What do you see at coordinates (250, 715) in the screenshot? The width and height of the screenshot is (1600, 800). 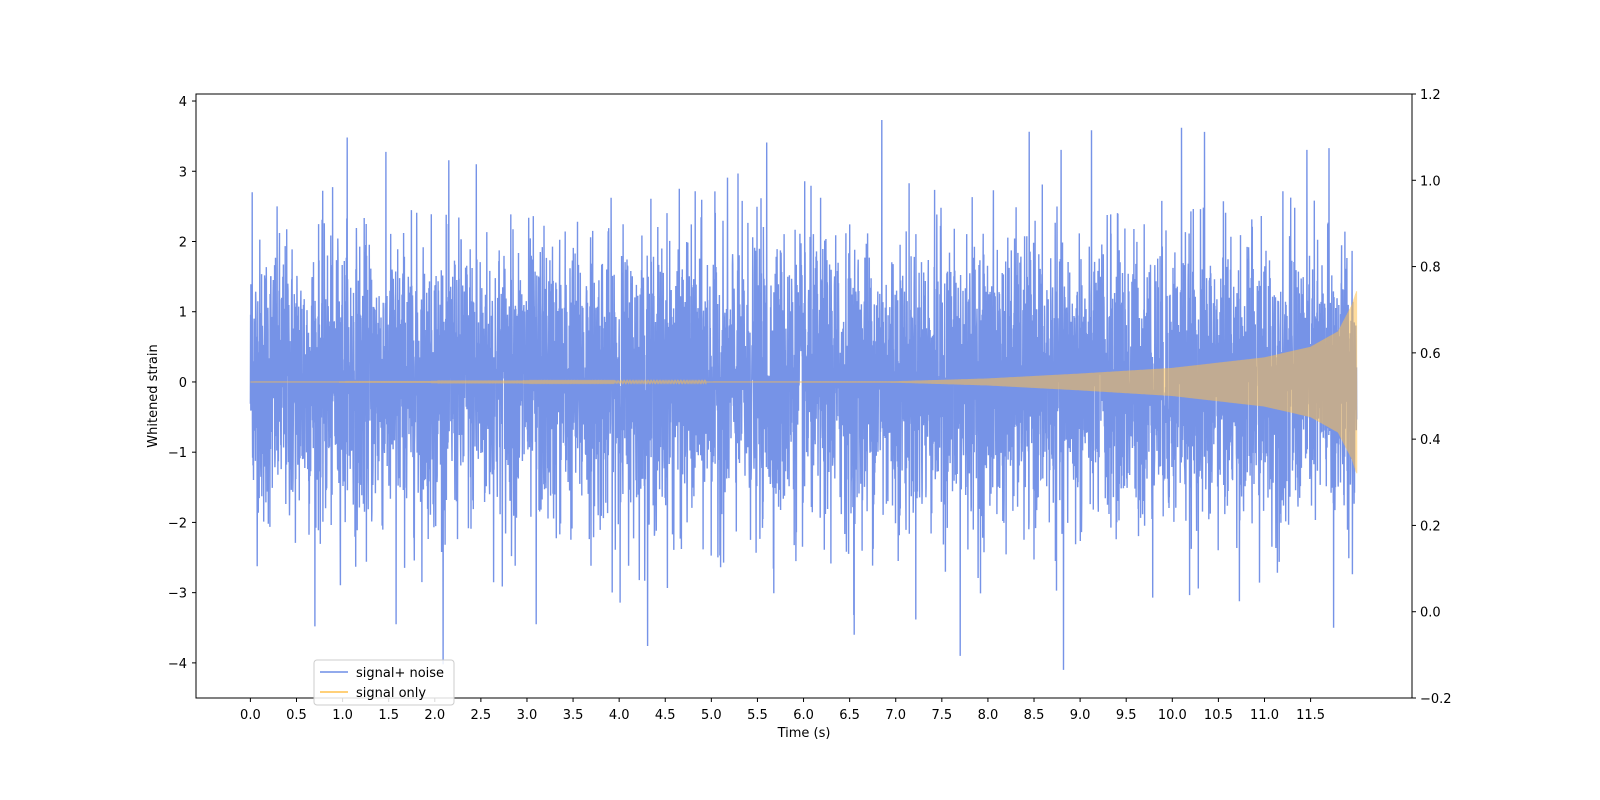 I see `x-tick-label: 0.0` at bounding box center [250, 715].